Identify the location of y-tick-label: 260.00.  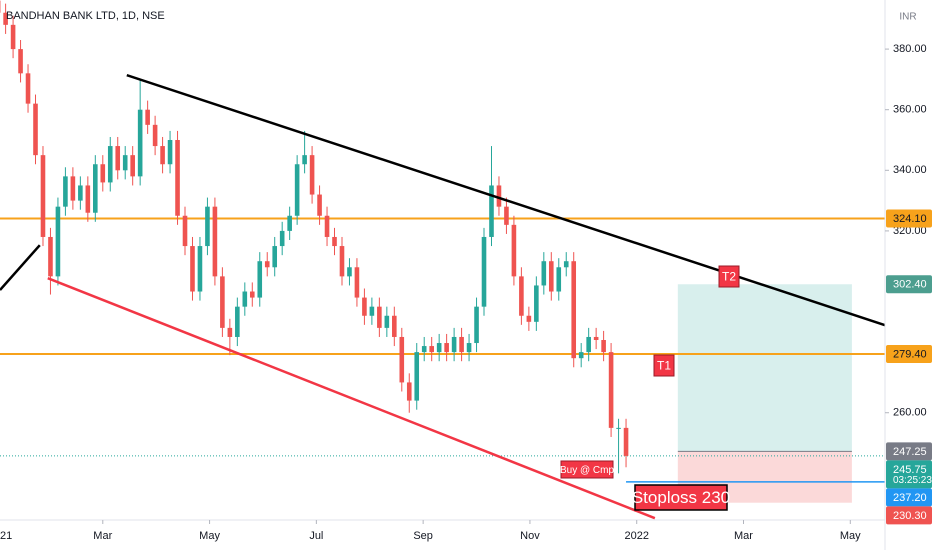
(910, 413).